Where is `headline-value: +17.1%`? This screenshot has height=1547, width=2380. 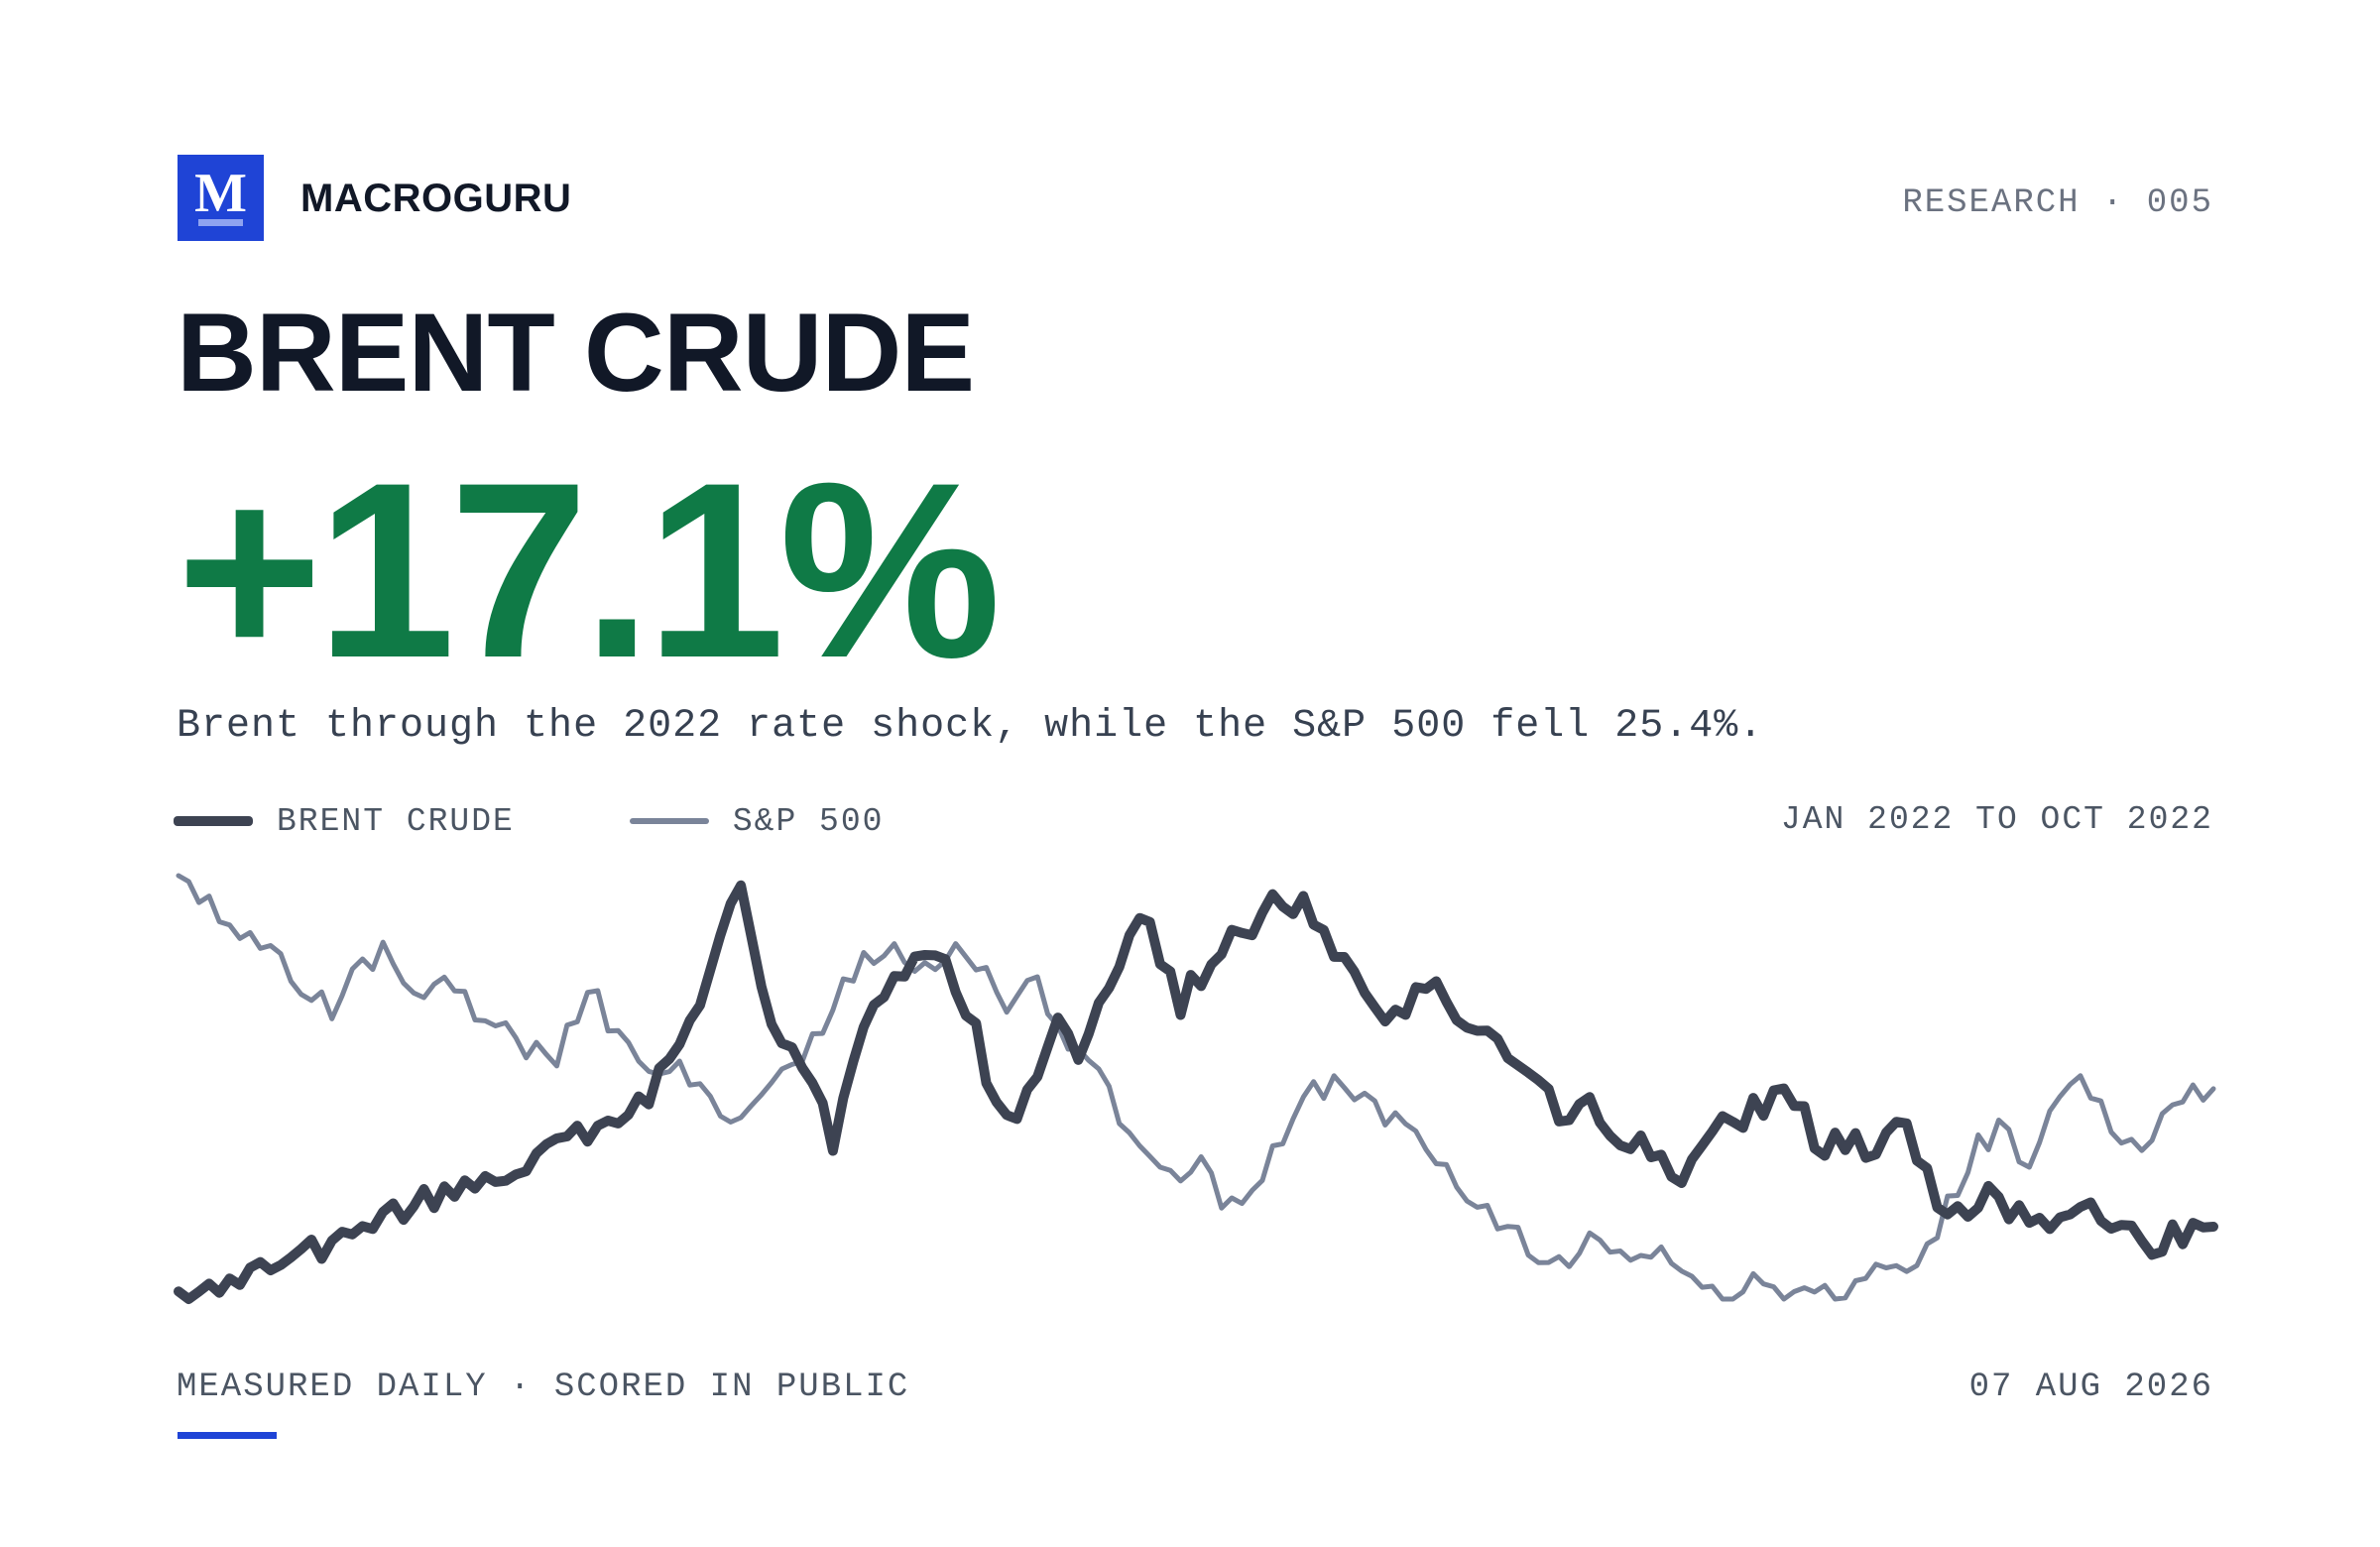
headline-value: +17.1% is located at coordinates (589, 570).